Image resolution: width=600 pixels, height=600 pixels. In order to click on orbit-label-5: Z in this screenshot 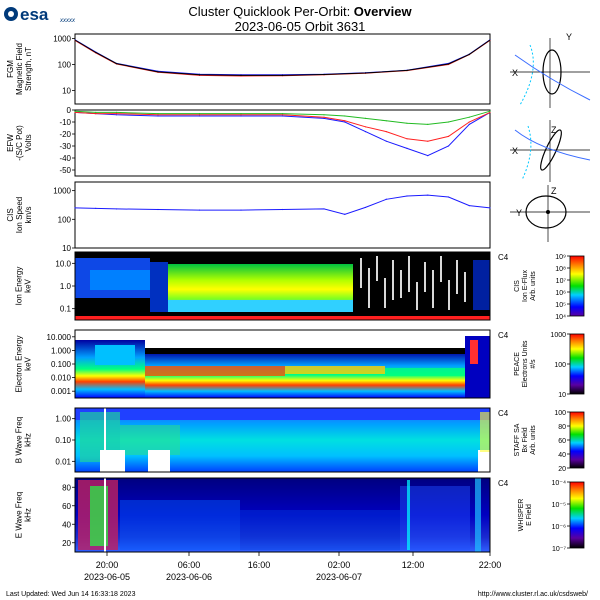, I will do `click(554, 191)`.